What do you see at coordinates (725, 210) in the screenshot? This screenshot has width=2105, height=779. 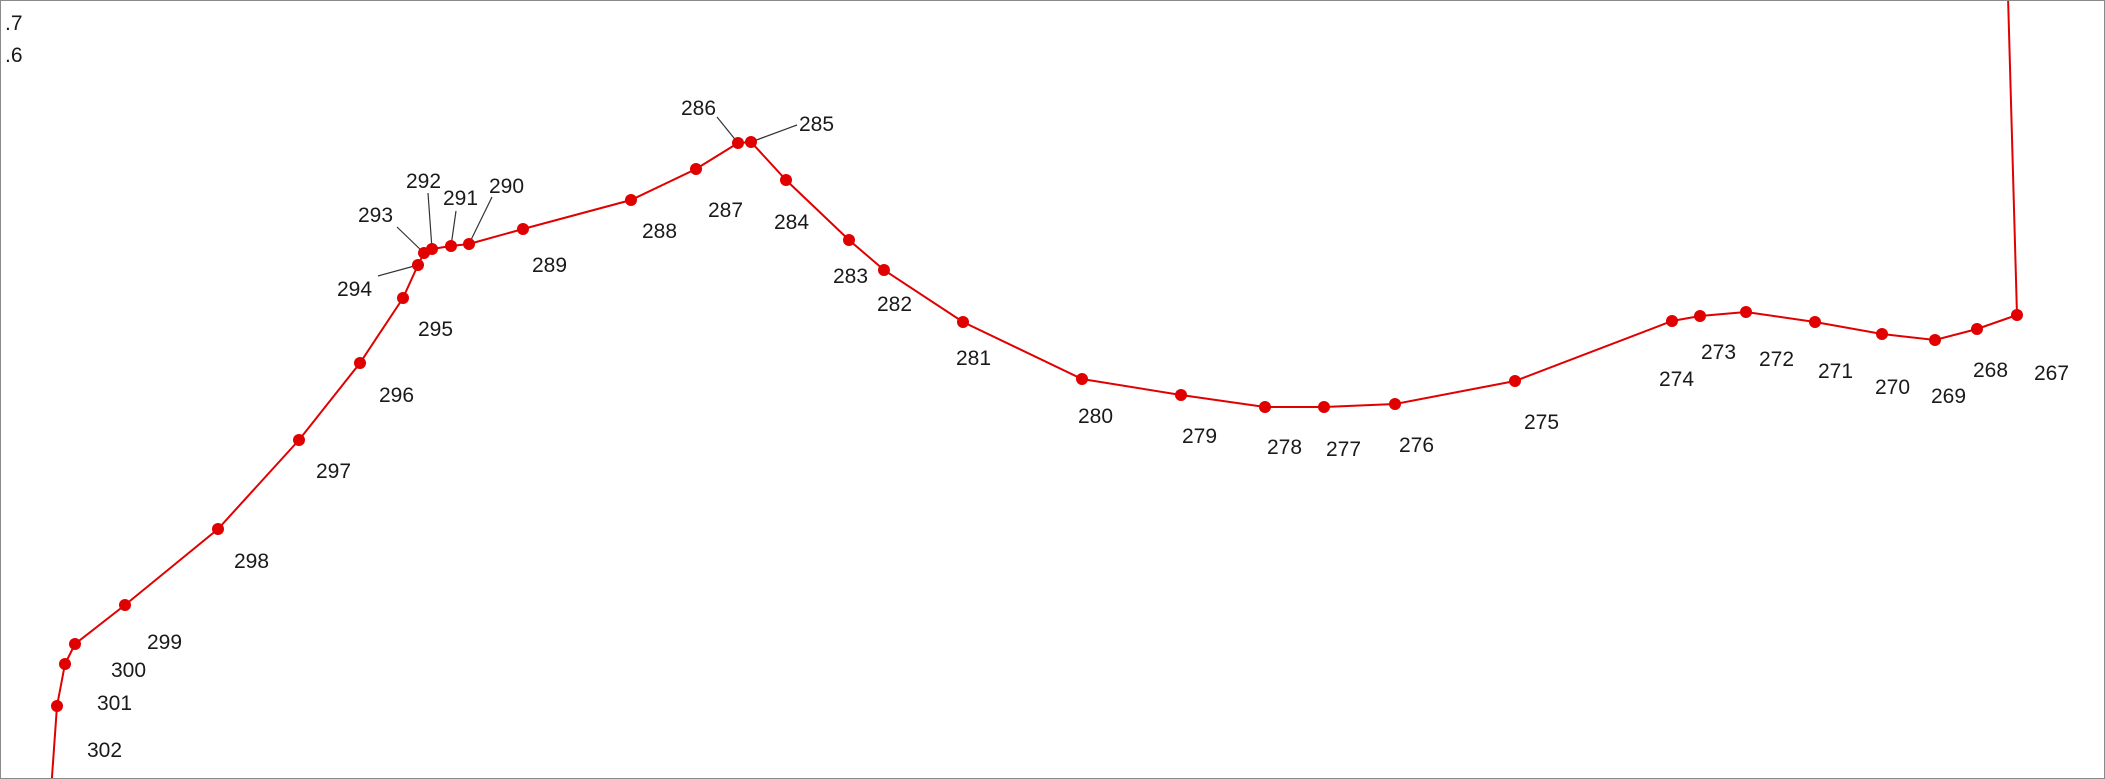 I see `vertex-label-287: 287` at bounding box center [725, 210].